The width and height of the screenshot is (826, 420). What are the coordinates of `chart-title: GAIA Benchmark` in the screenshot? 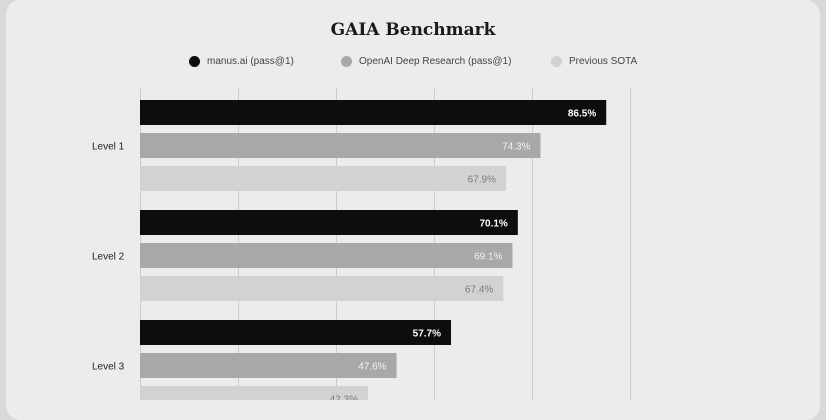 It's located at (413, 30).